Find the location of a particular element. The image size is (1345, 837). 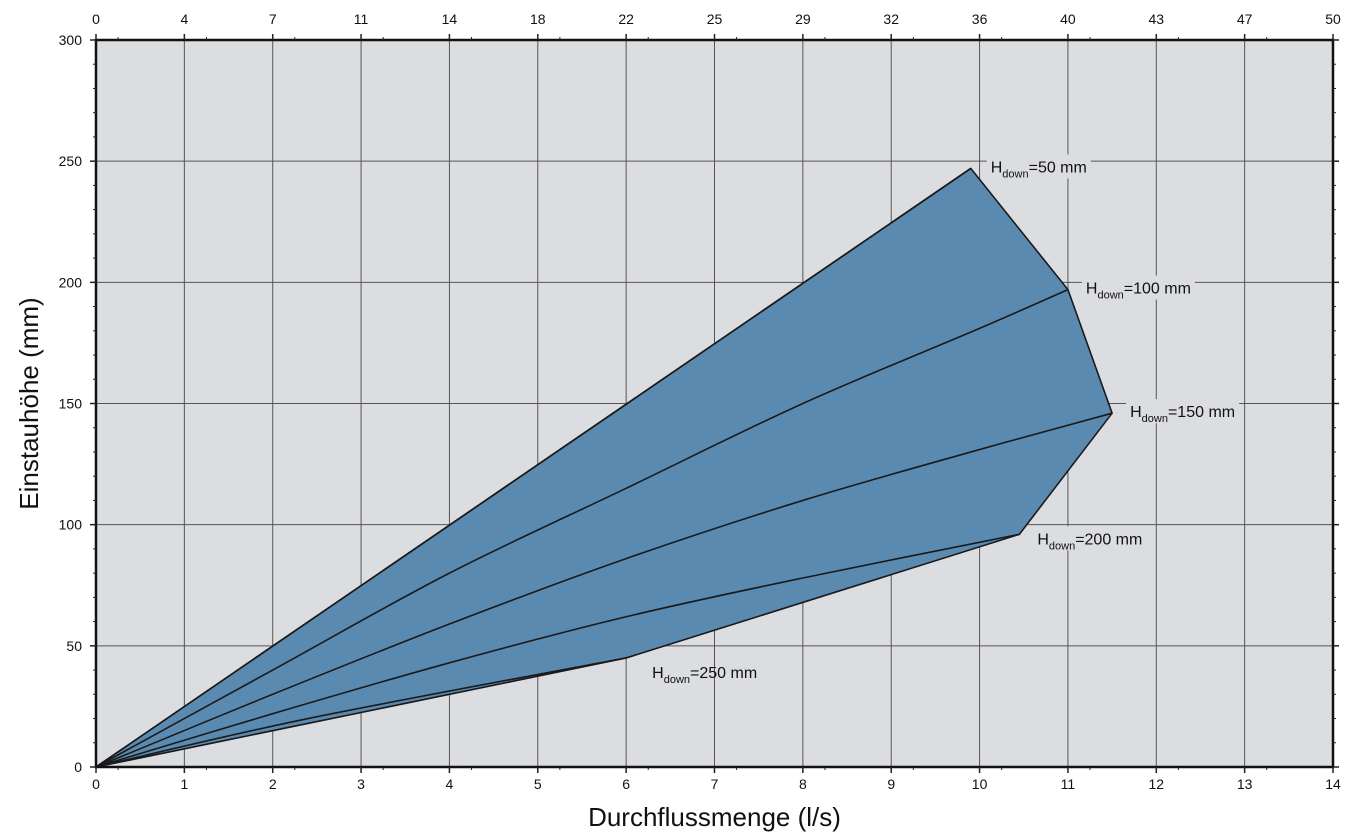

curve-label-1: Hdown=50 mm is located at coordinates (1038, 167).